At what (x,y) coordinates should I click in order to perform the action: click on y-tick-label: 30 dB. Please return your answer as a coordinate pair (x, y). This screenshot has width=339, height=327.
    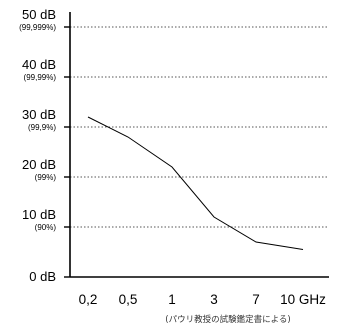
    Looking at the image, I should click on (39, 114).